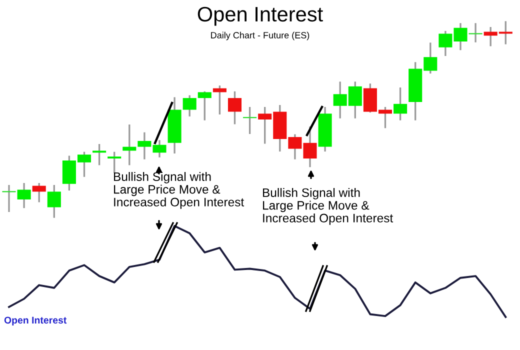  I want to click on chart-title: Open Interest, so click(260, 16).